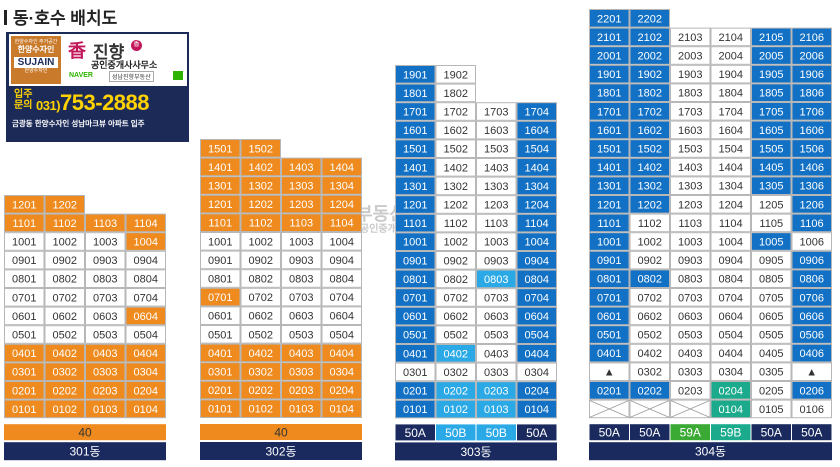  Describe the element at coordinates (93, 103) in the screenshot. I see `phone-number: 031)753-2888` at that location.